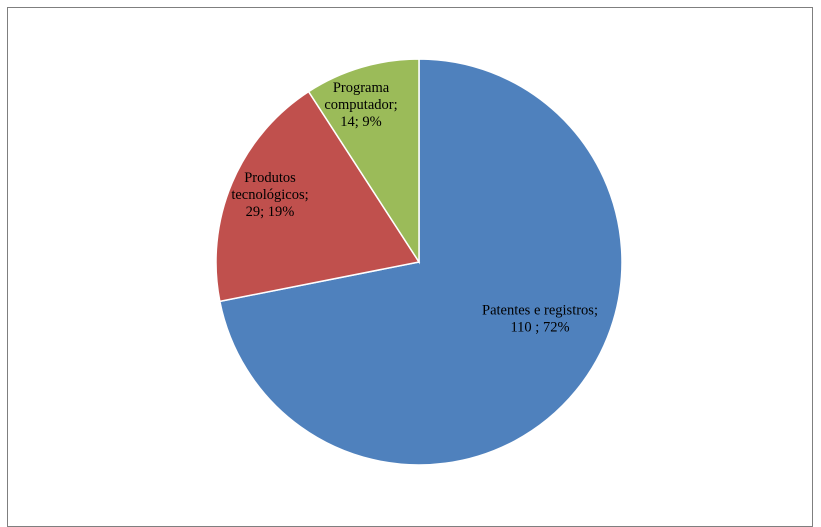  Describe the element at coordinates (270, 212) in the screenshot. I see `slice-label-line: 29; 19%` at that location.